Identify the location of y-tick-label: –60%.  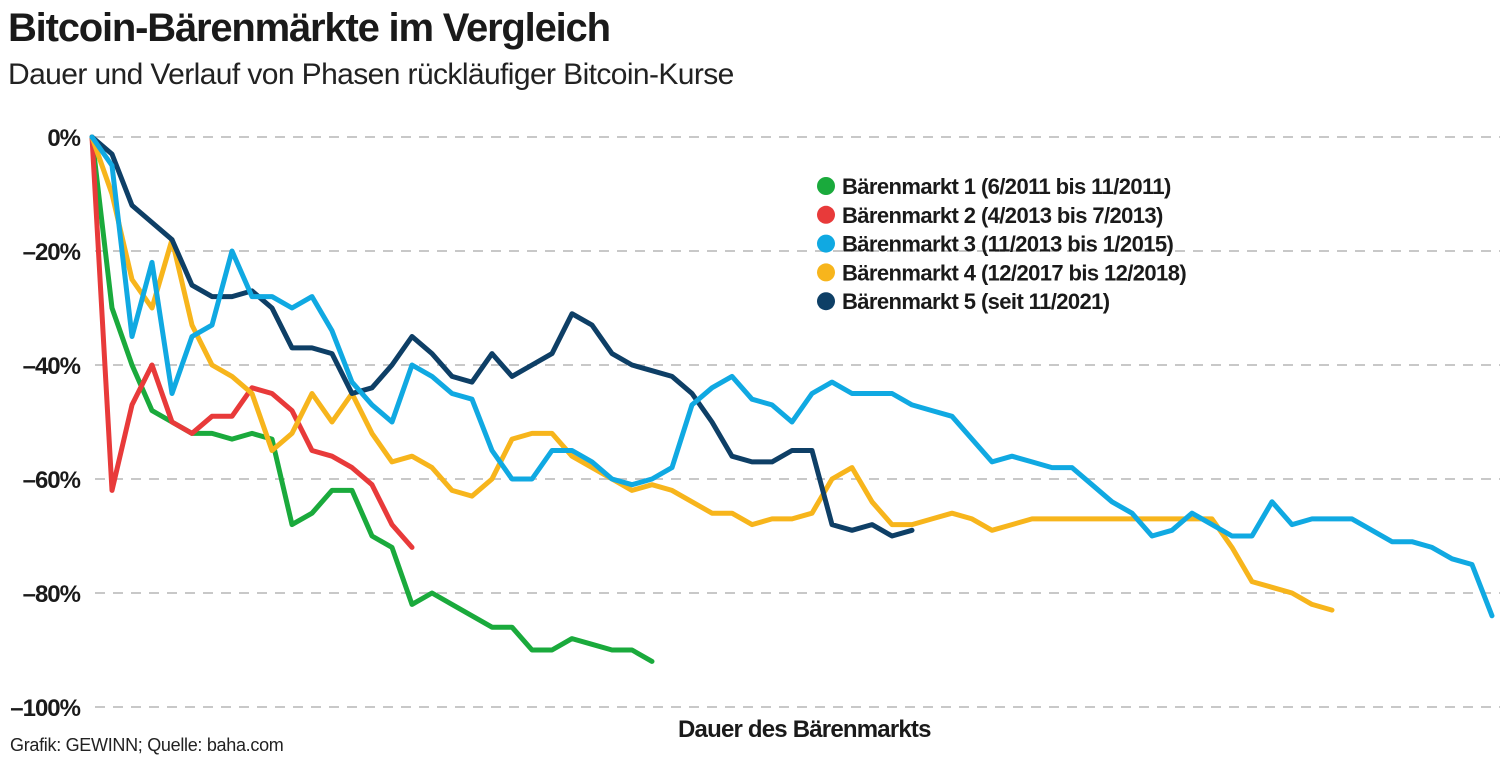
(52, 480).